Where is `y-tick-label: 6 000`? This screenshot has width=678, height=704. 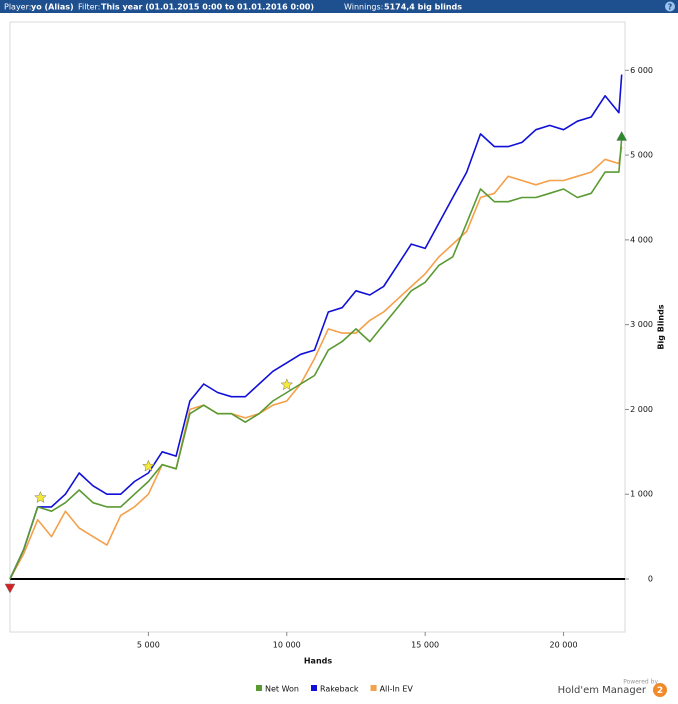
y-tick-label: 6 000 is located at coordinates (641, 70).